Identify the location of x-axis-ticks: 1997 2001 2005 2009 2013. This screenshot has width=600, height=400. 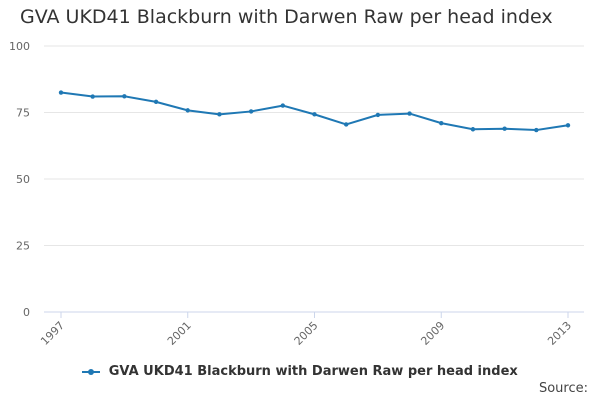
(306, 330).